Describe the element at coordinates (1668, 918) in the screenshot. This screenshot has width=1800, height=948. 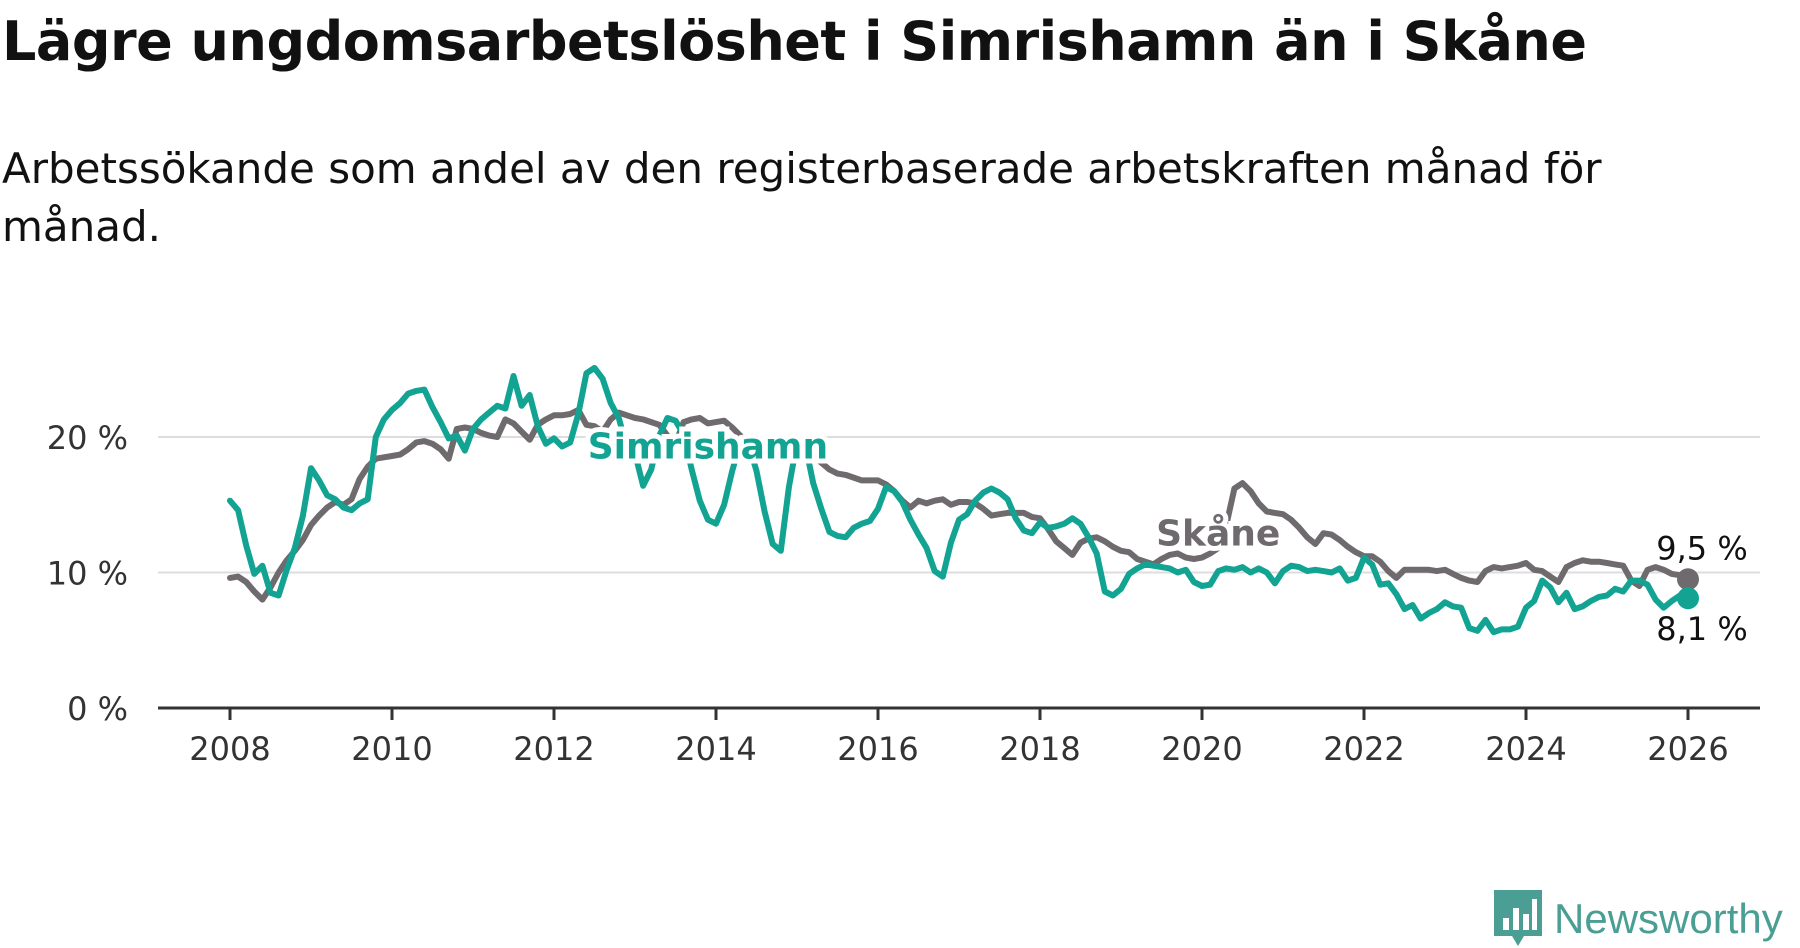
I see `newsworthy-logo-text: Newsworthy` at that location.